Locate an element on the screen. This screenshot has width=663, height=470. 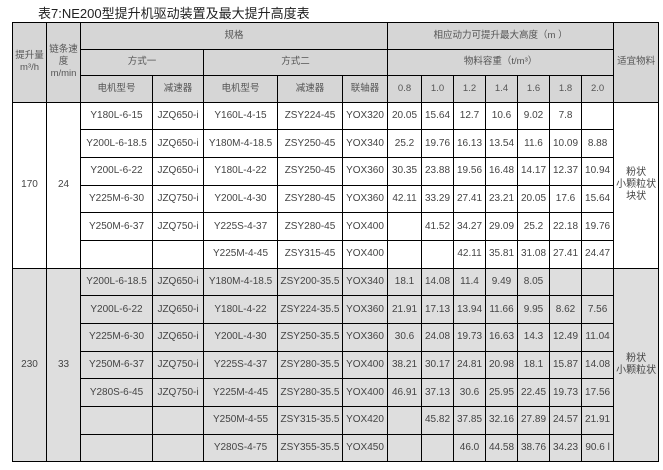
table-cell: 30.17 is located at coordinates (438, 365).